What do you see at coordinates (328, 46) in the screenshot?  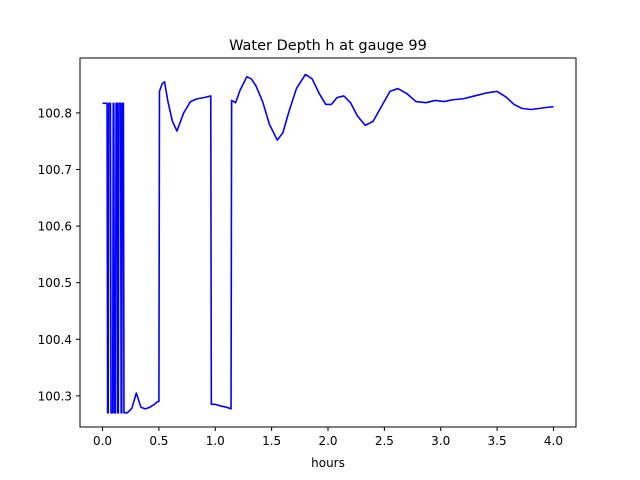 I see `chart-title: Water Depth h at gauge 99` at bounding box center [328, 46].